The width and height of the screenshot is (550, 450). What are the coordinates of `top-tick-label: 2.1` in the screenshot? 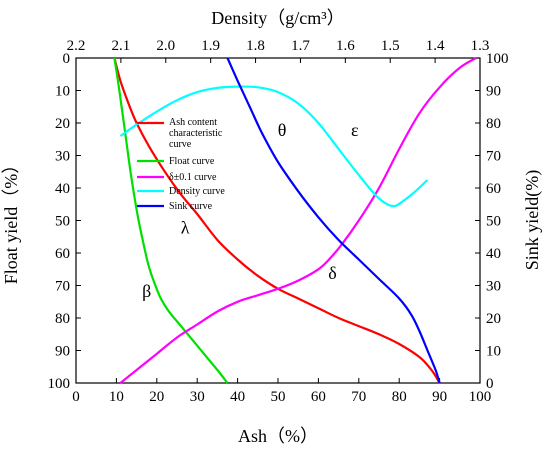 It's located at (121, 46).